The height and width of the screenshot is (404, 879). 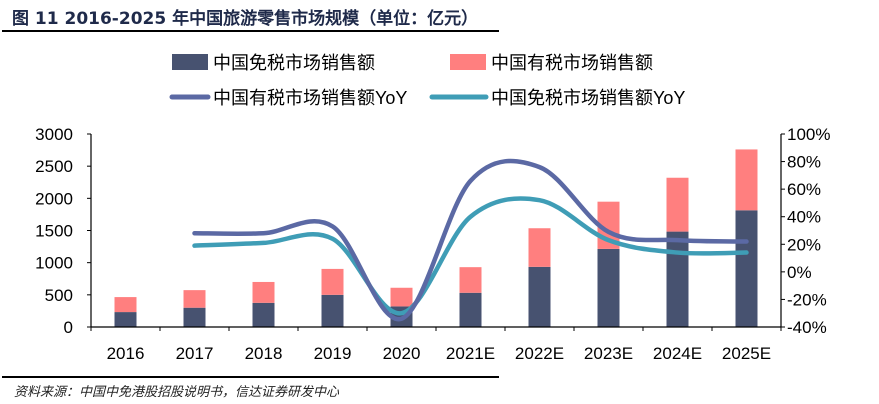 I want to click on x-tick-label: 2020, so click(x=402, y=353).